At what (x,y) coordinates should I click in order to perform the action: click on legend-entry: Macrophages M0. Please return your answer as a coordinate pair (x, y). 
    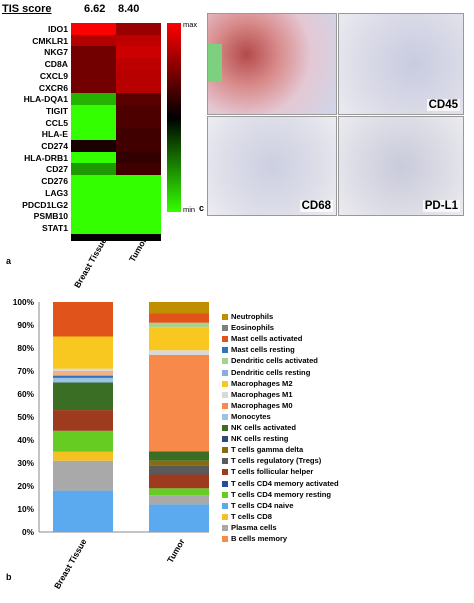
    Looking at the image, I should click on (262, 405).